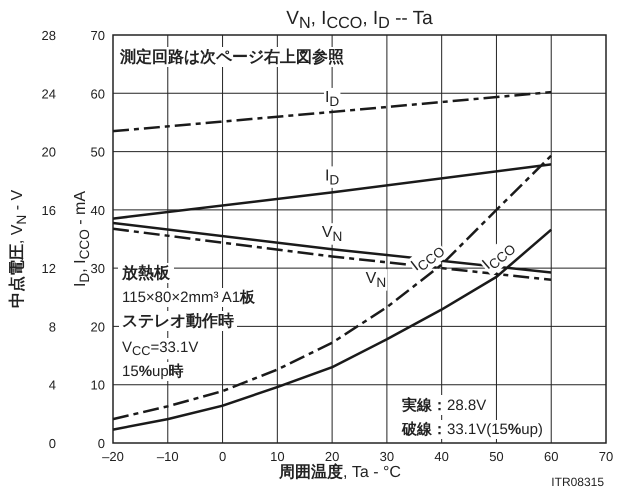 Image resolution: width=625 pixels, height=492 pixels. What do you see at coordinates (97, 210) in the screenshot?
I see `y-tick-label: 40` at bounding box center [97, 210].